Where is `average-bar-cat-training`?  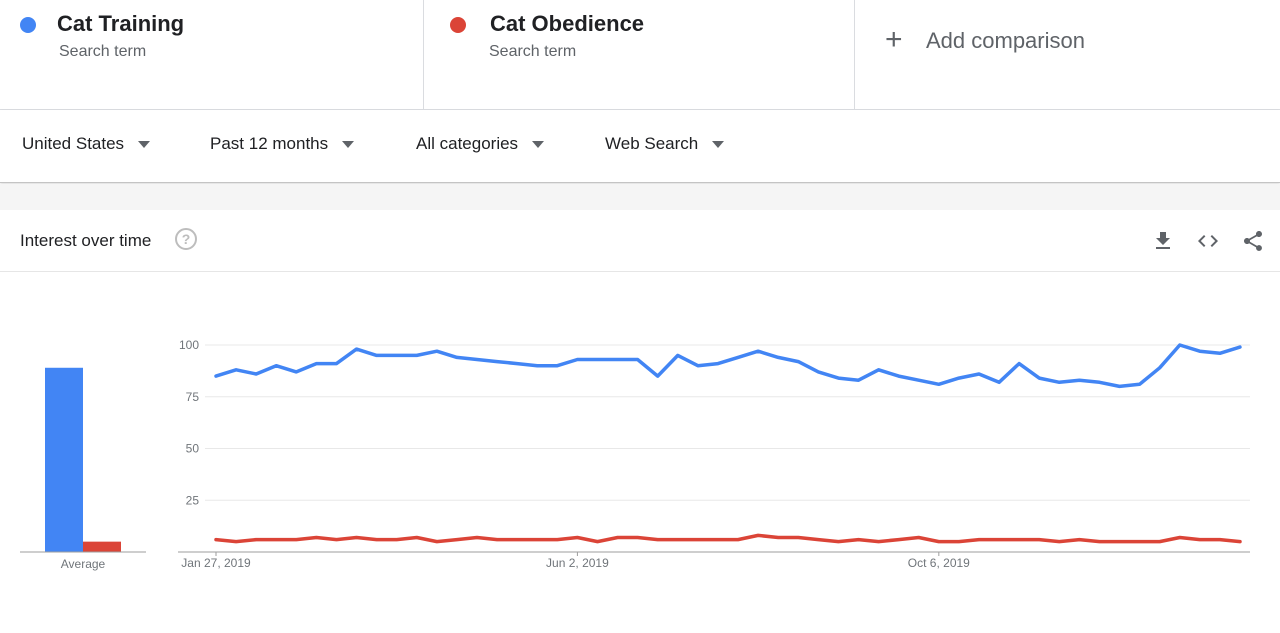
average-bar-cat-training is located at coordinates (64, 459).